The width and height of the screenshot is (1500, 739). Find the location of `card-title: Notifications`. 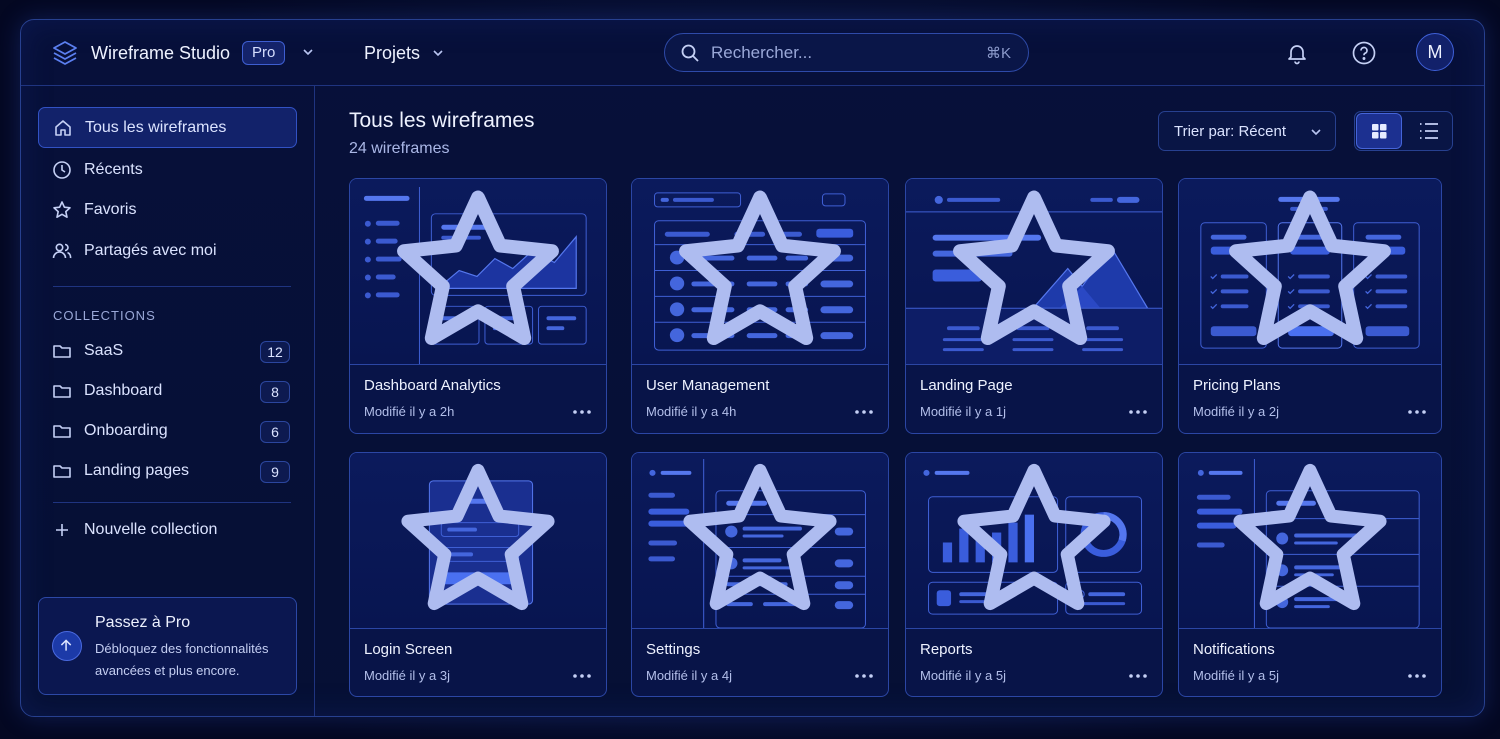

card-title: Notifications is located at coordinates (1234, 649).